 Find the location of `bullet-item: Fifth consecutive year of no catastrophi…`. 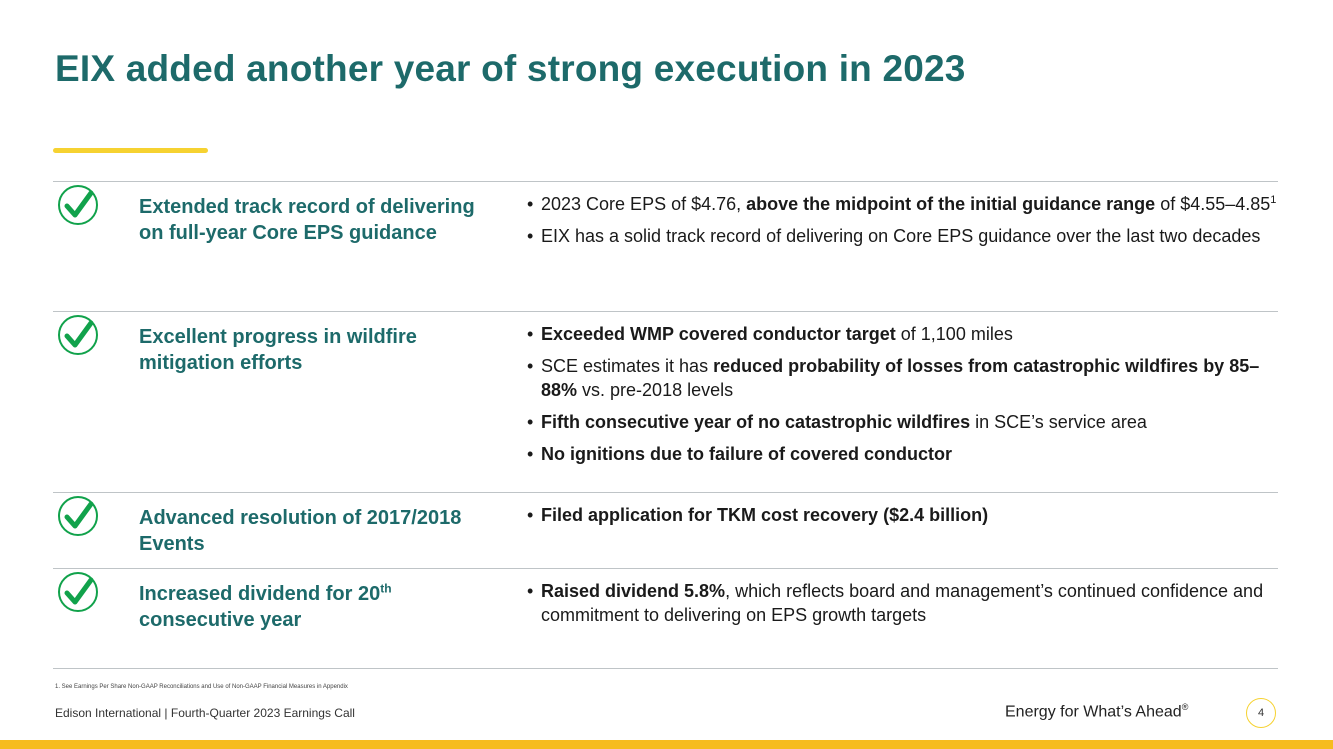

bullet-item: Fifth consecutive year of no catastrophi… is located at coordinates (907, 422).